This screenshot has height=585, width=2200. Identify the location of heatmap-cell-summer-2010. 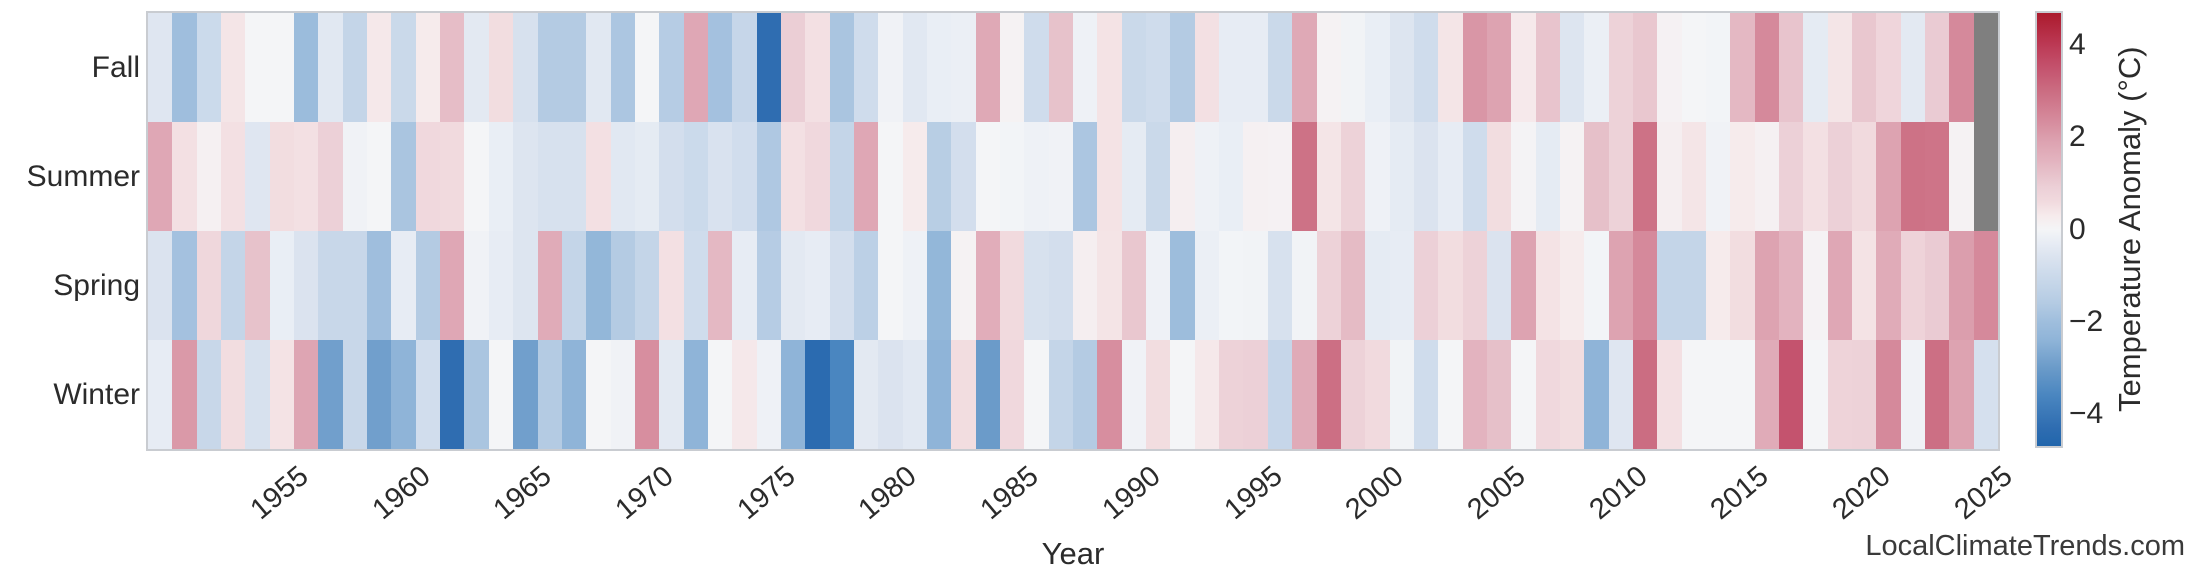
(1620, 176).